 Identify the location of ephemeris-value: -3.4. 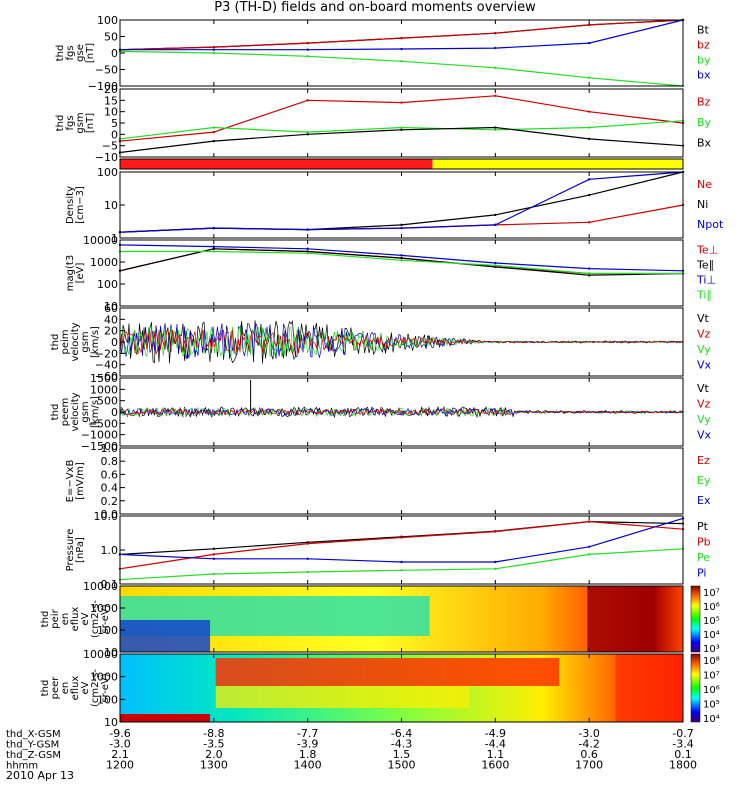
(682, 744).